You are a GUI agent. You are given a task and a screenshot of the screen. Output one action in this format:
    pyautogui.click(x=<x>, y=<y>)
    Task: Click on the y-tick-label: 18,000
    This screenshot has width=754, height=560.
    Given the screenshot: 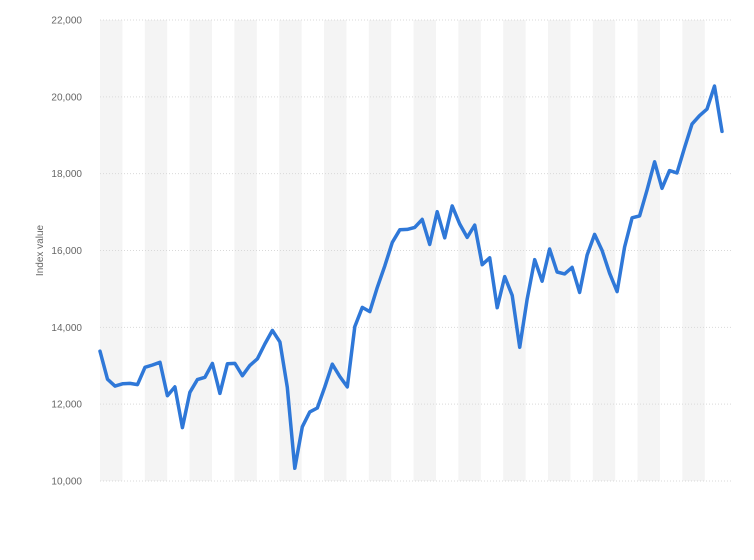 What is the action you would take?
    pyautogui.click(x=66, y=174)
    